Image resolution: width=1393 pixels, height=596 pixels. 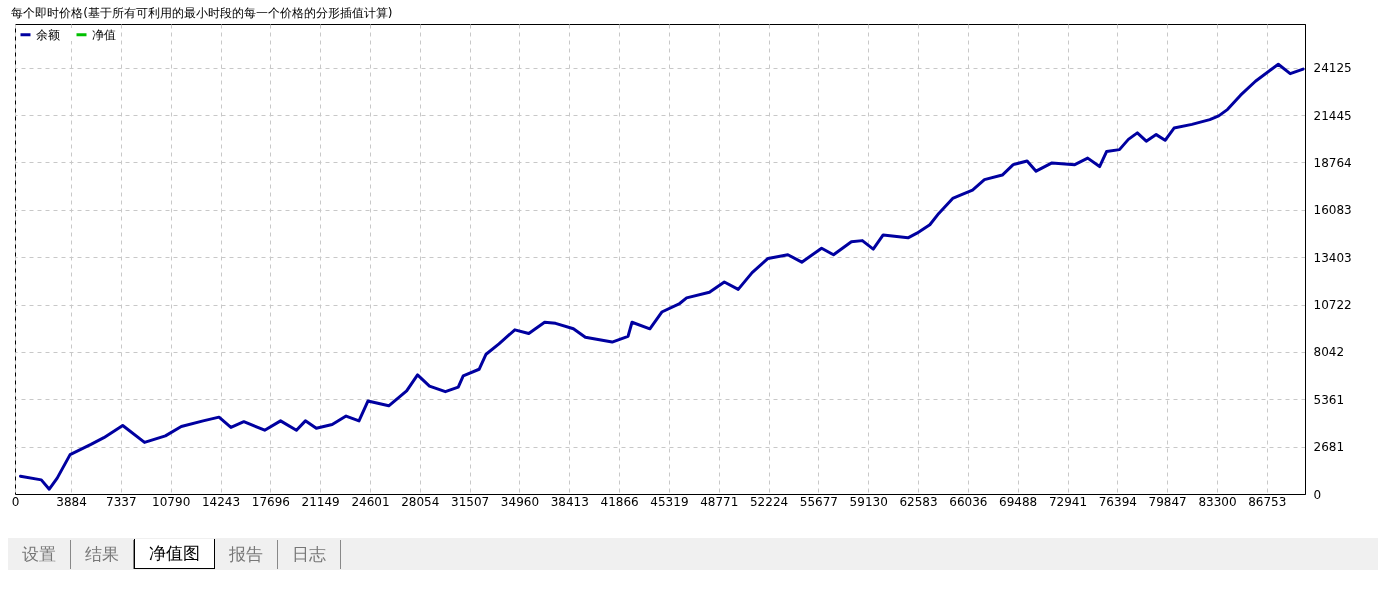 What do you see at coordinates (1329, 399) in the screenshot?
I see `y-tick-label: 5361` at bounding box center [1329, 399].